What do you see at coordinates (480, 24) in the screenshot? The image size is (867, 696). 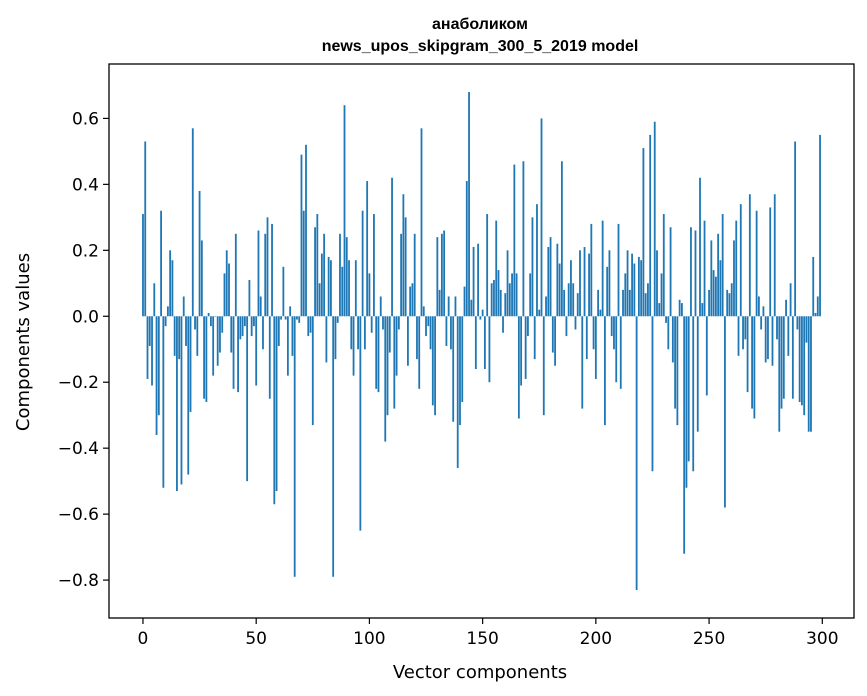 I see `chart-title: анаболиком` at bounding box center [480, 24].